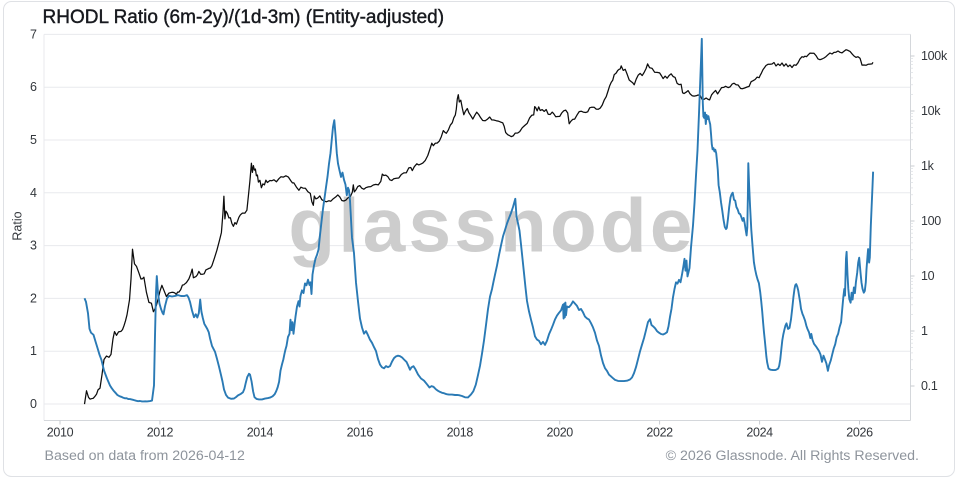 This screenshot has height=484, width=960. I want to click on svg-text: 2014, so click(260, 433).